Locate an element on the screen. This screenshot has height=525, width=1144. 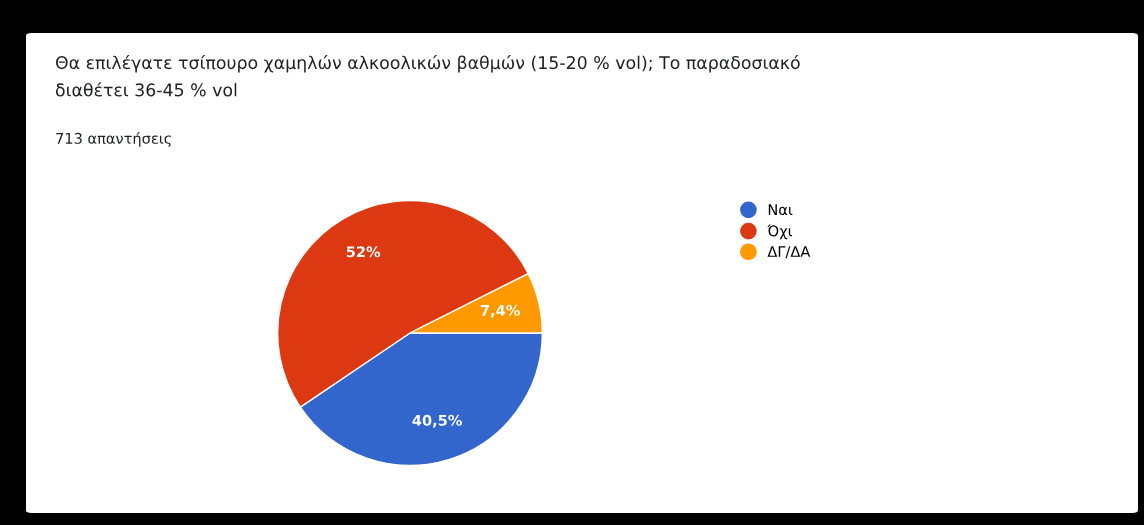
legend-label: Όχι is located at coordinates (780, 232).